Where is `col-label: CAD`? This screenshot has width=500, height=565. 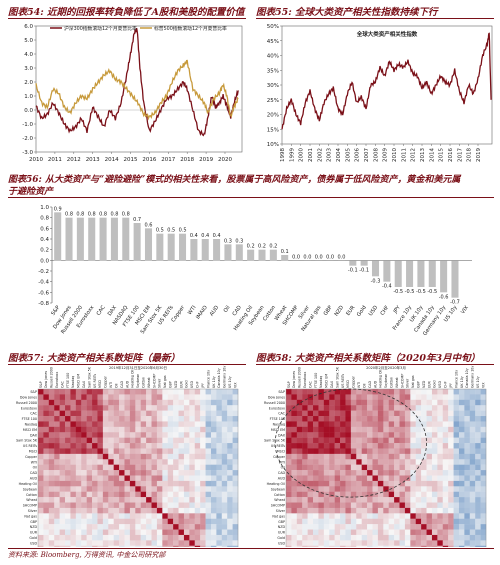
col-label: CAD is located at coordinates (122, 384).